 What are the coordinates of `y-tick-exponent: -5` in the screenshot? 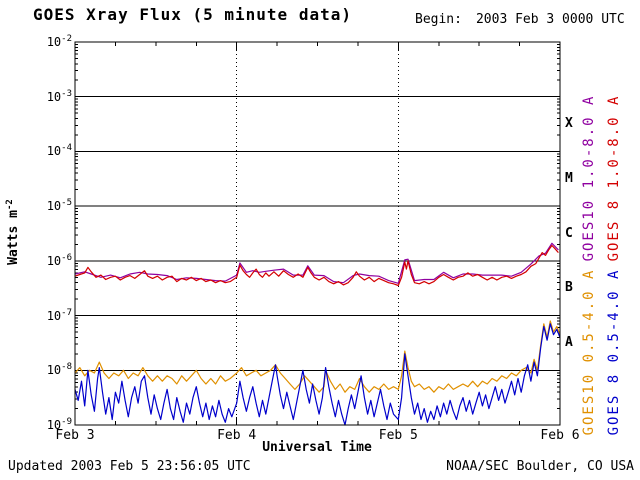 It's located at (66, 203).